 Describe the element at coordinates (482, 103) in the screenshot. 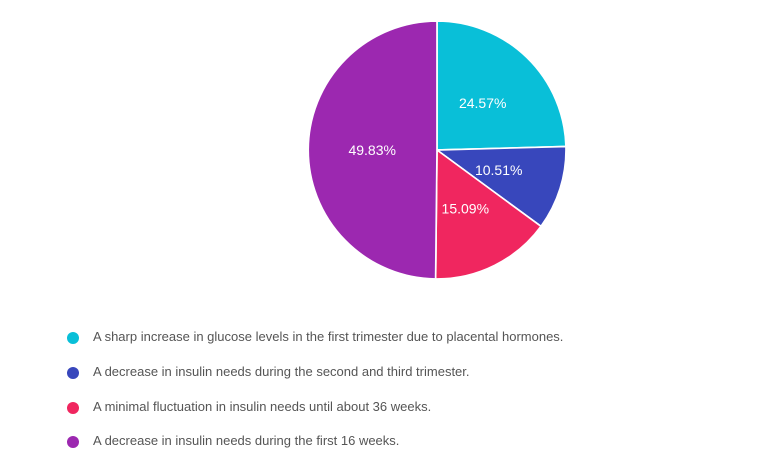

I see `svg-text: 24.57%` at that location.